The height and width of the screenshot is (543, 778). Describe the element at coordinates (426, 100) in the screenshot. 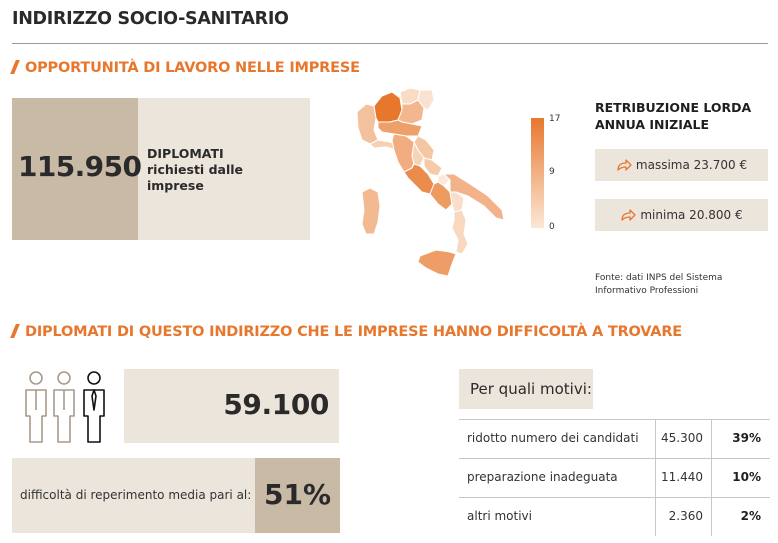

I see `region-friuli` at that location.